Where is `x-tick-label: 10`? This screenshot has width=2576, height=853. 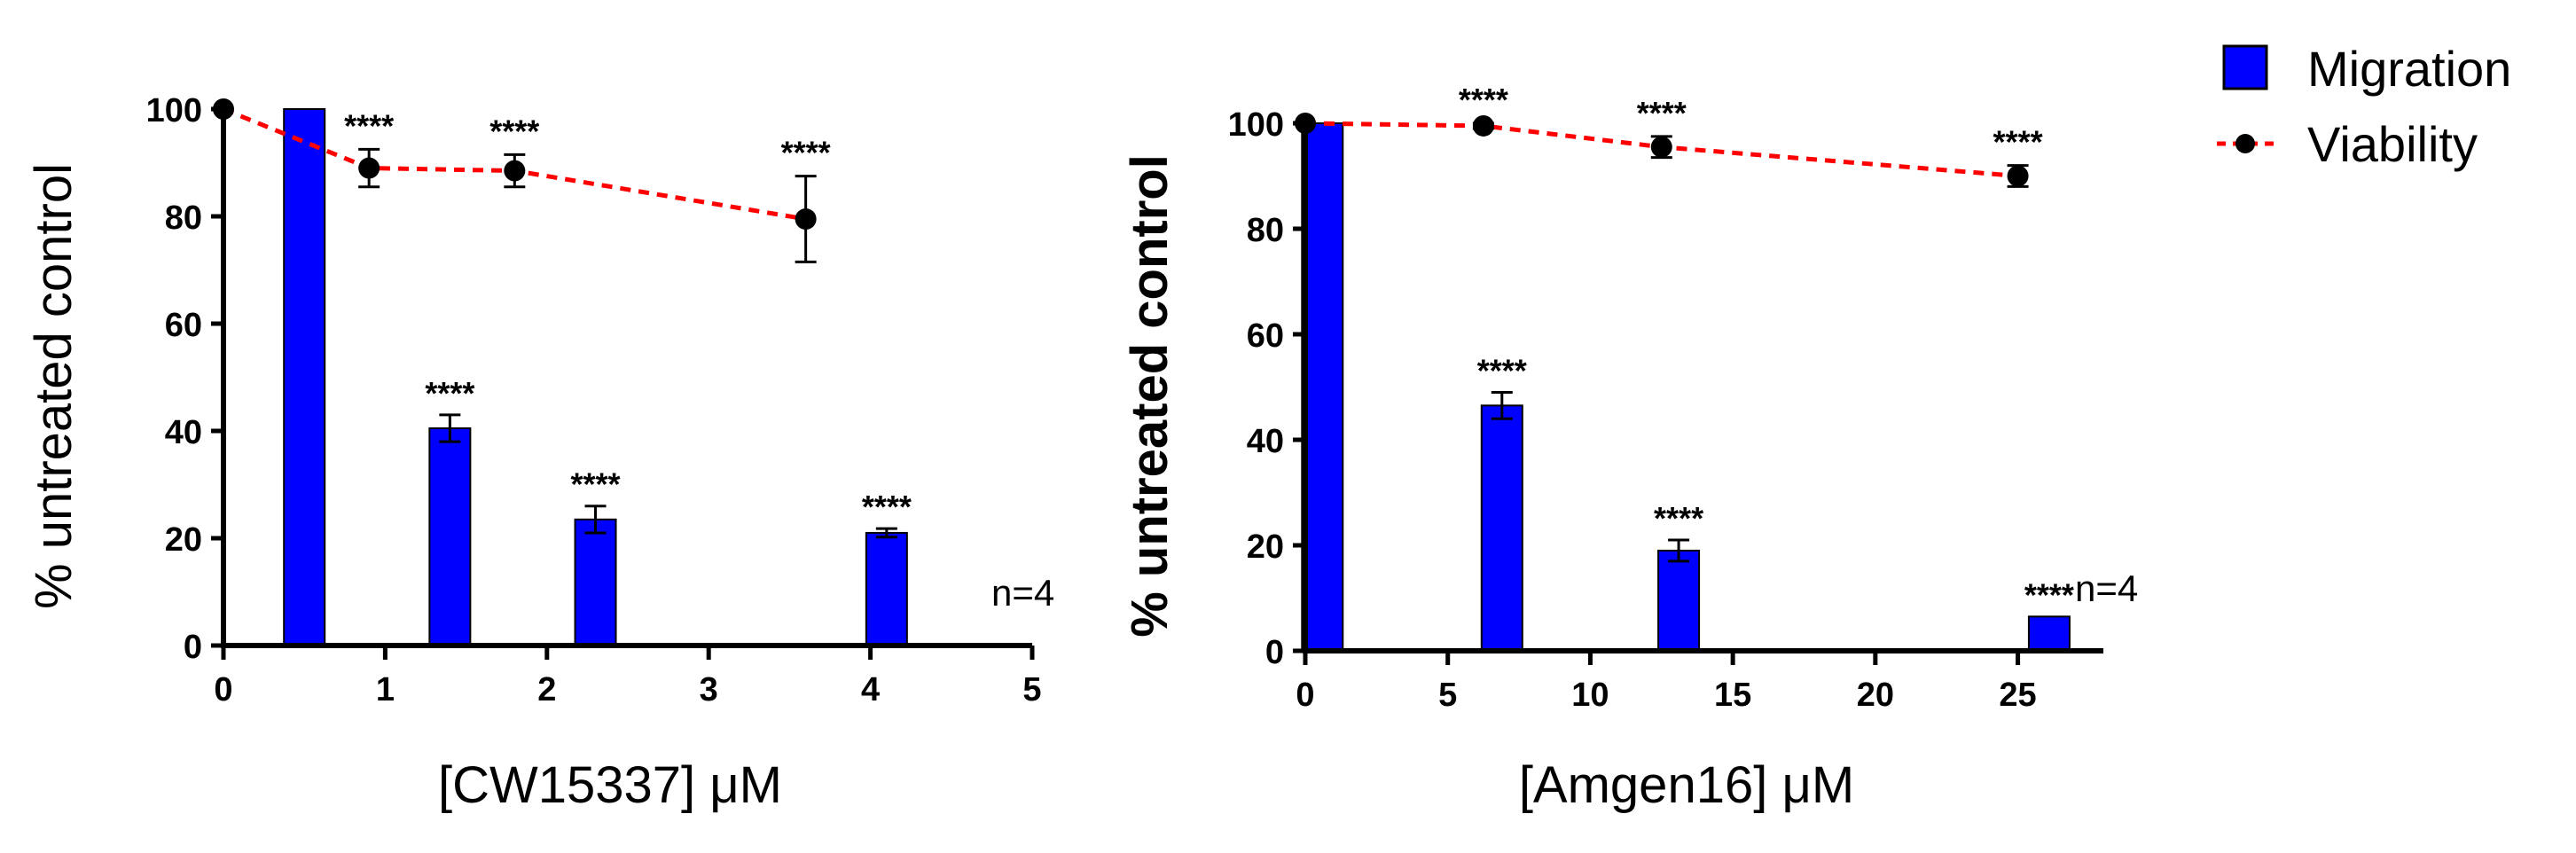 x-tick-label: 10 is located at coordinates (1590, 695).